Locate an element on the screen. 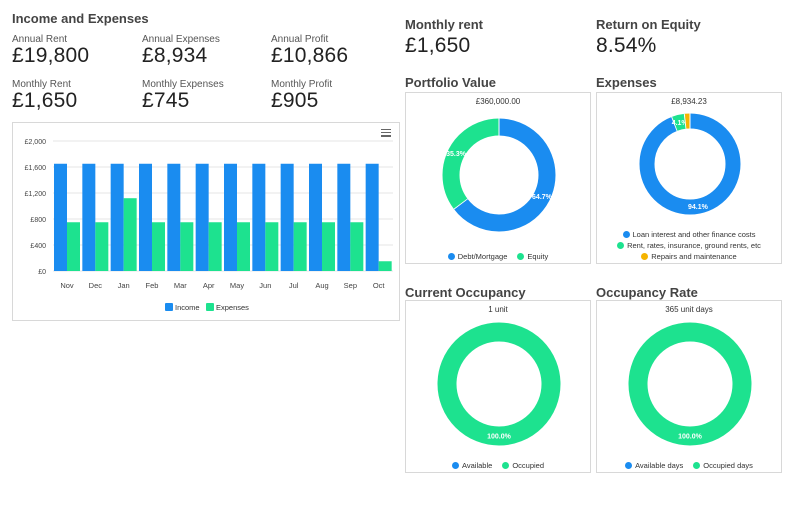 This screenshot has width=800, height=505. bar-expenses-jan is located at coordinates (130, 234).